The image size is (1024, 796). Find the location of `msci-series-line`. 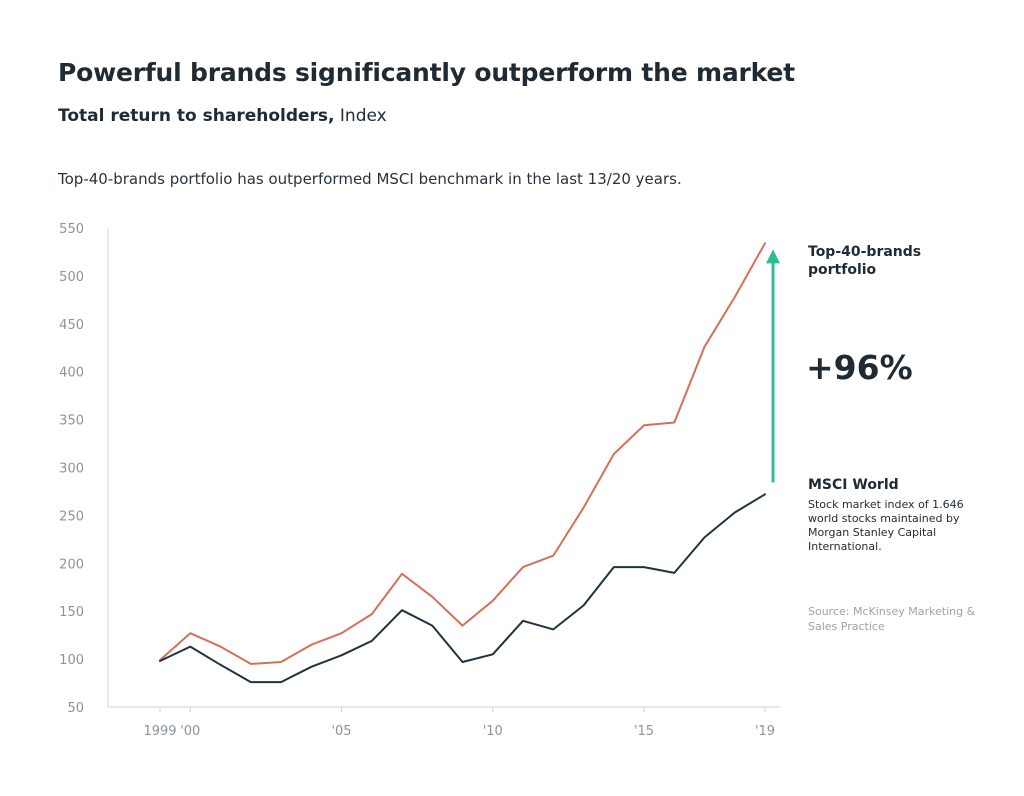

msci-series-line is located at coordinates (462, 588).